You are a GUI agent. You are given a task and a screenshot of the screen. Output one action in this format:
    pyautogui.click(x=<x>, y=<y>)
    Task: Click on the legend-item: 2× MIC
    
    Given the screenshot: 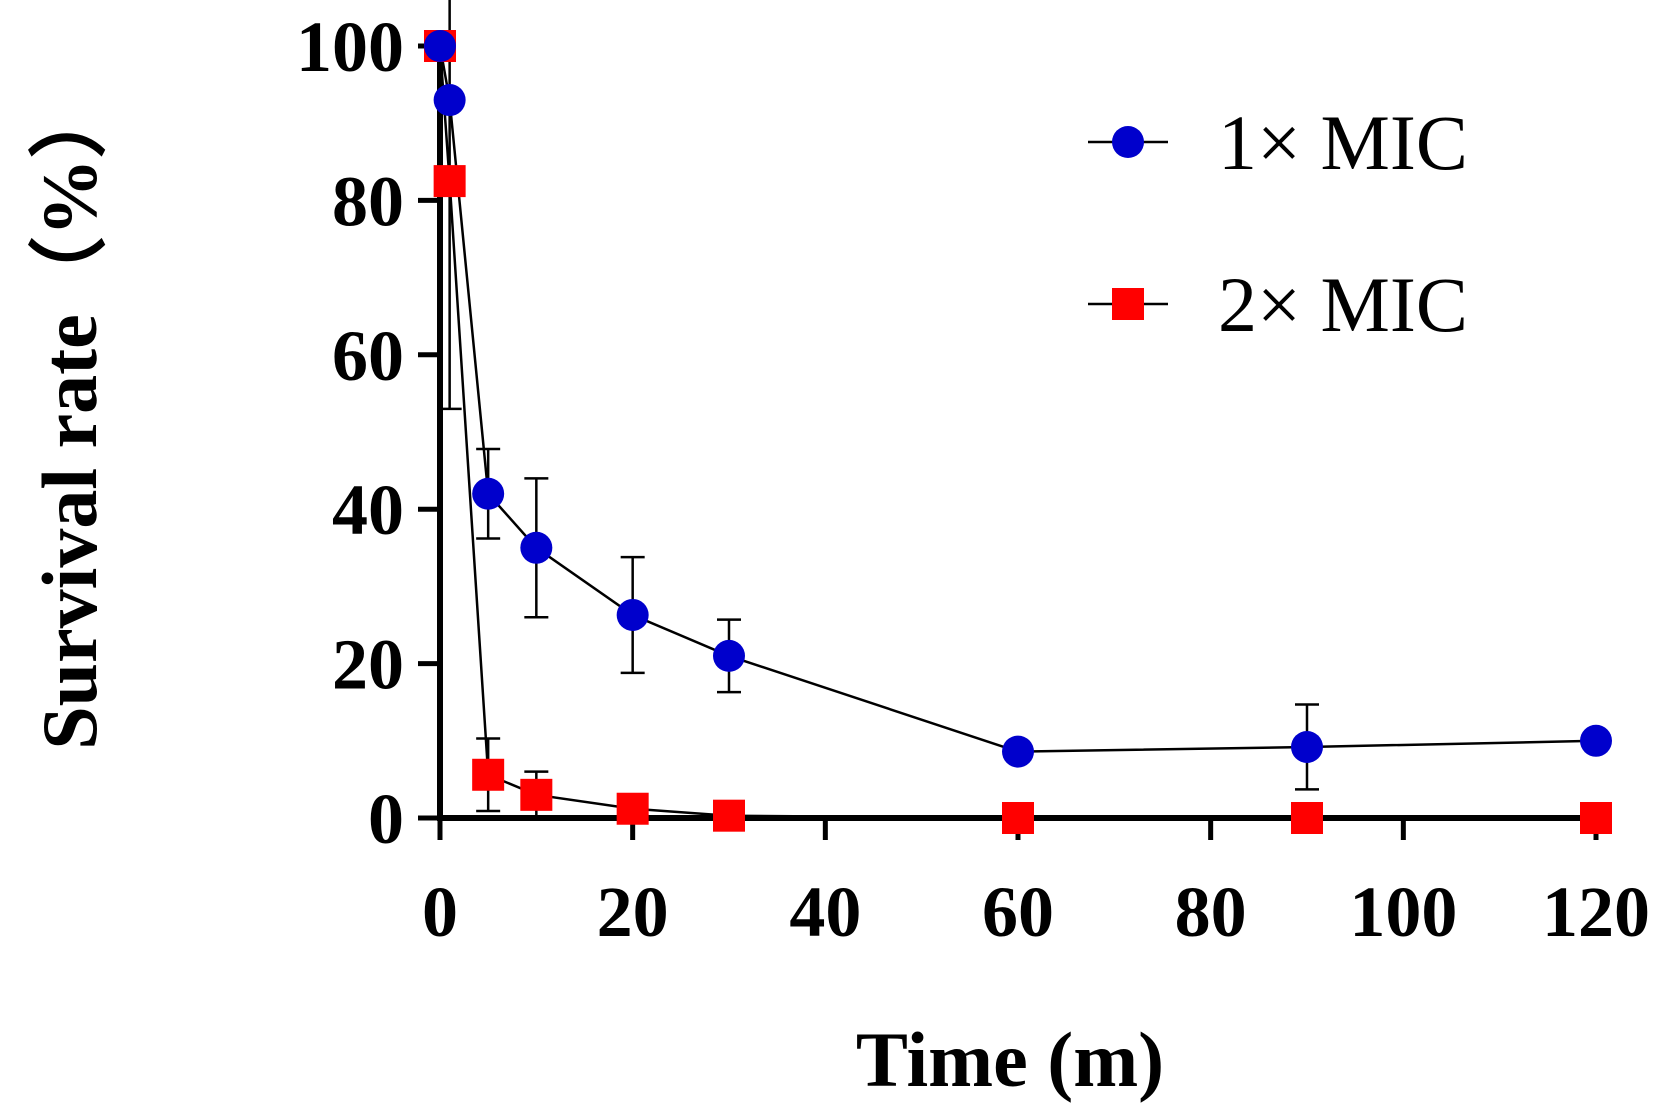 What is the action you would take?
    pyautogui.click(x=1278, y=304)
    